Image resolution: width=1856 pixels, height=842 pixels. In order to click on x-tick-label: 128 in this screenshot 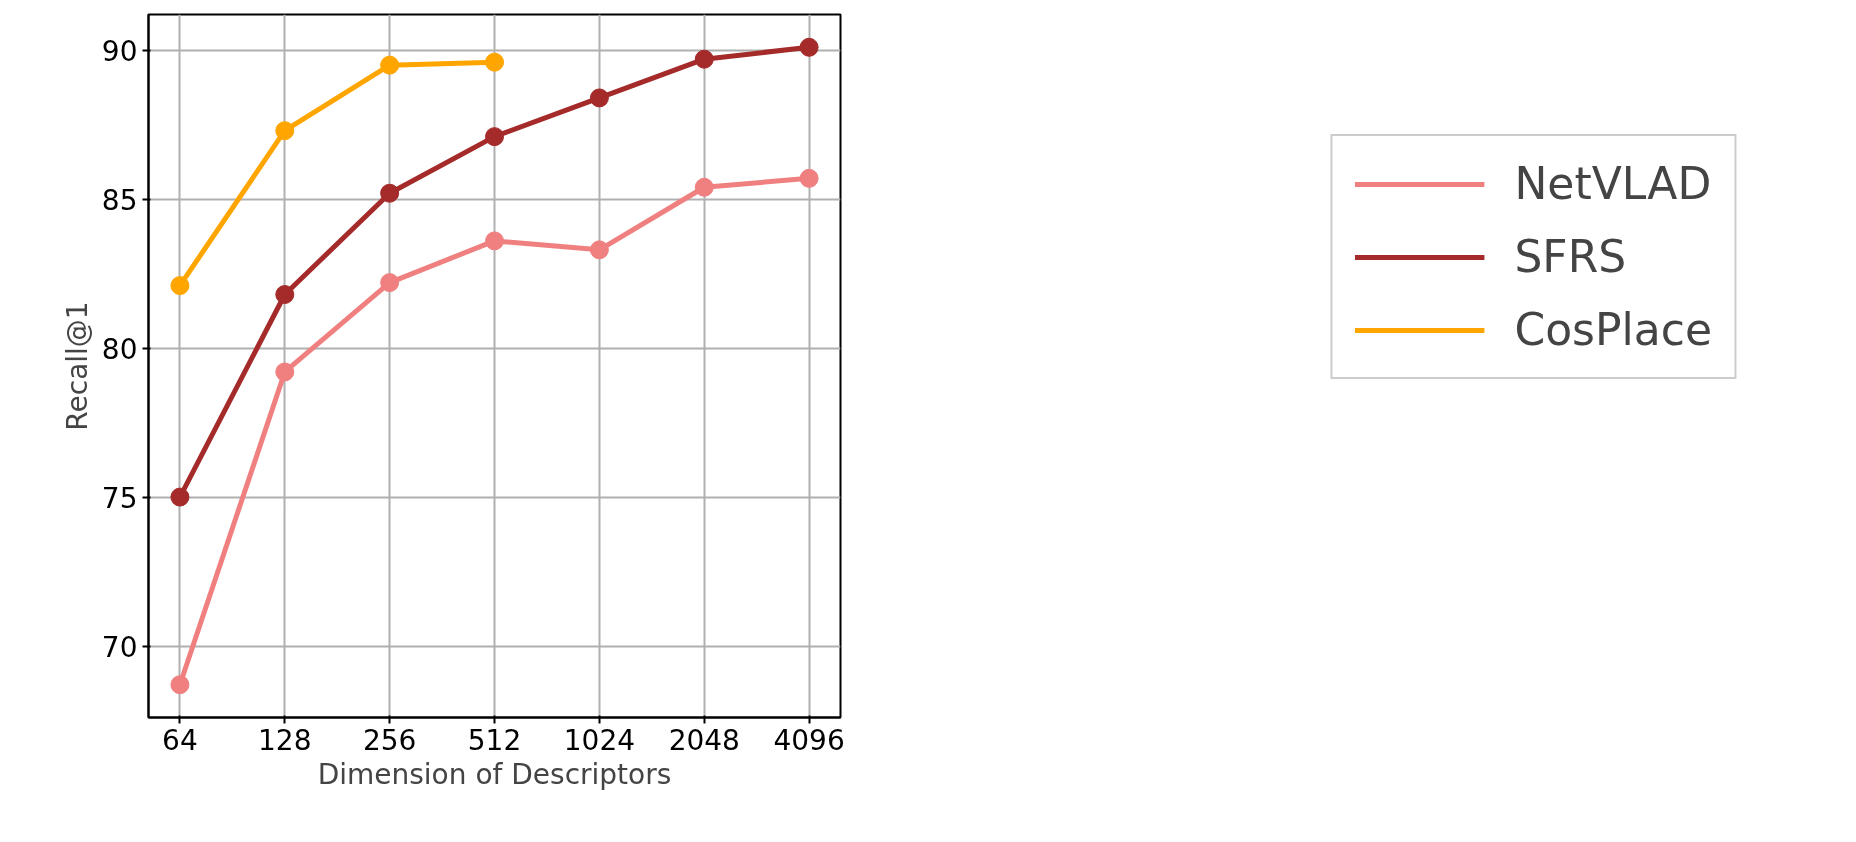, I will do `click(285, 740)`.